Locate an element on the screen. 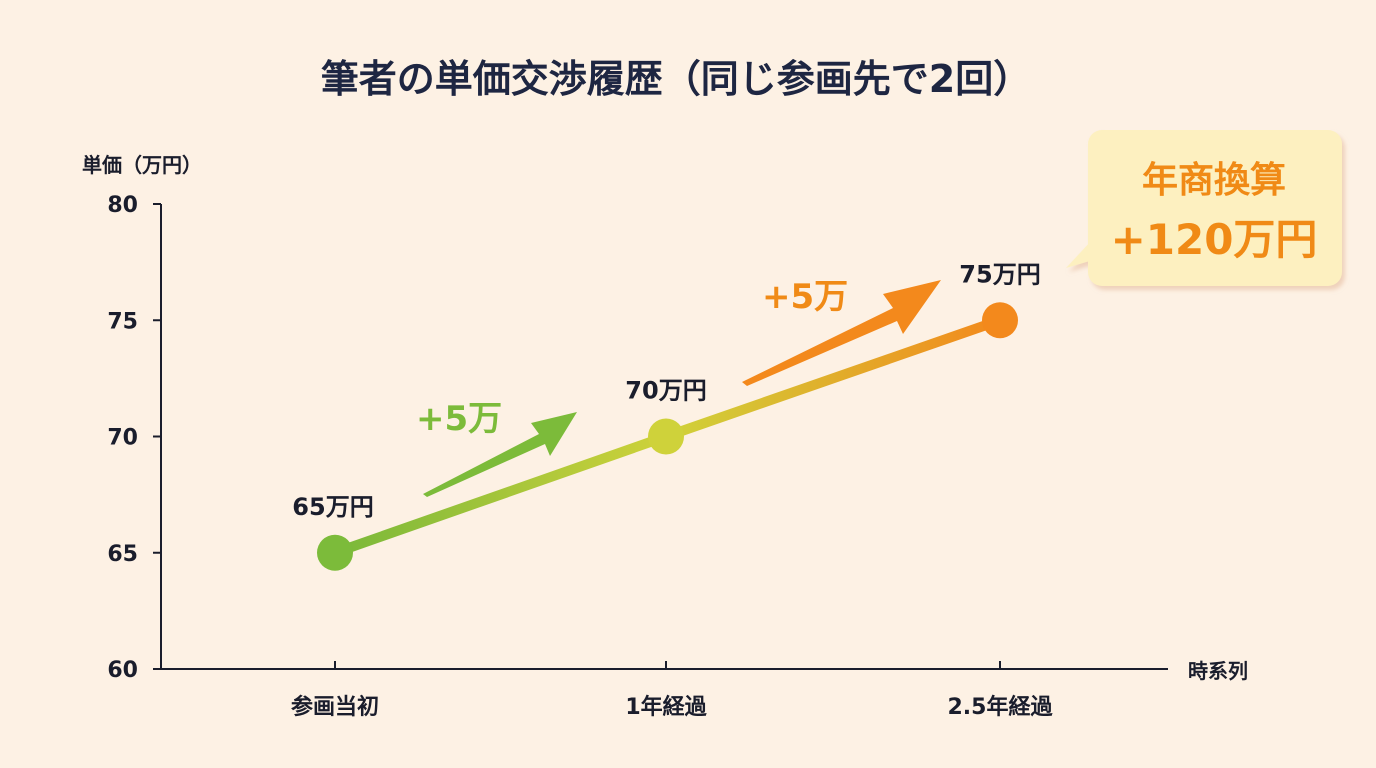 Image resolution: width=1376 pixels, height=768 pixels. x-axis-label: 時系列 is located at coordinates (1218, 671).